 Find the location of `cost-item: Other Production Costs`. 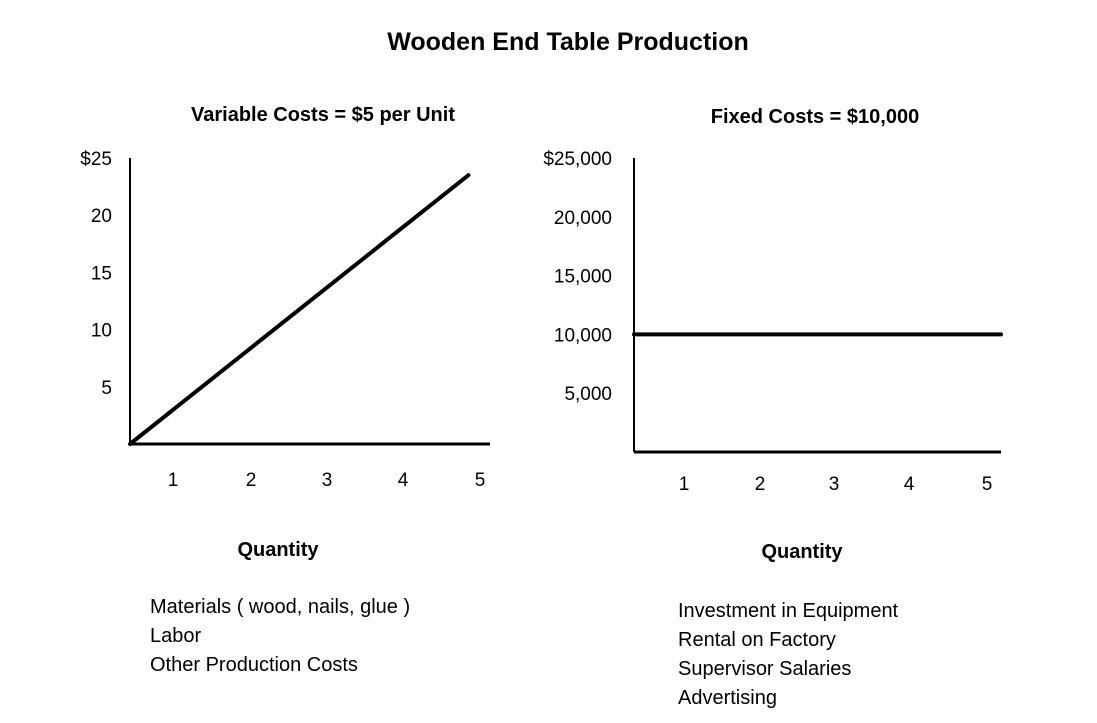

cost-item: Other Production Costs is located at coordinates (254, 665).